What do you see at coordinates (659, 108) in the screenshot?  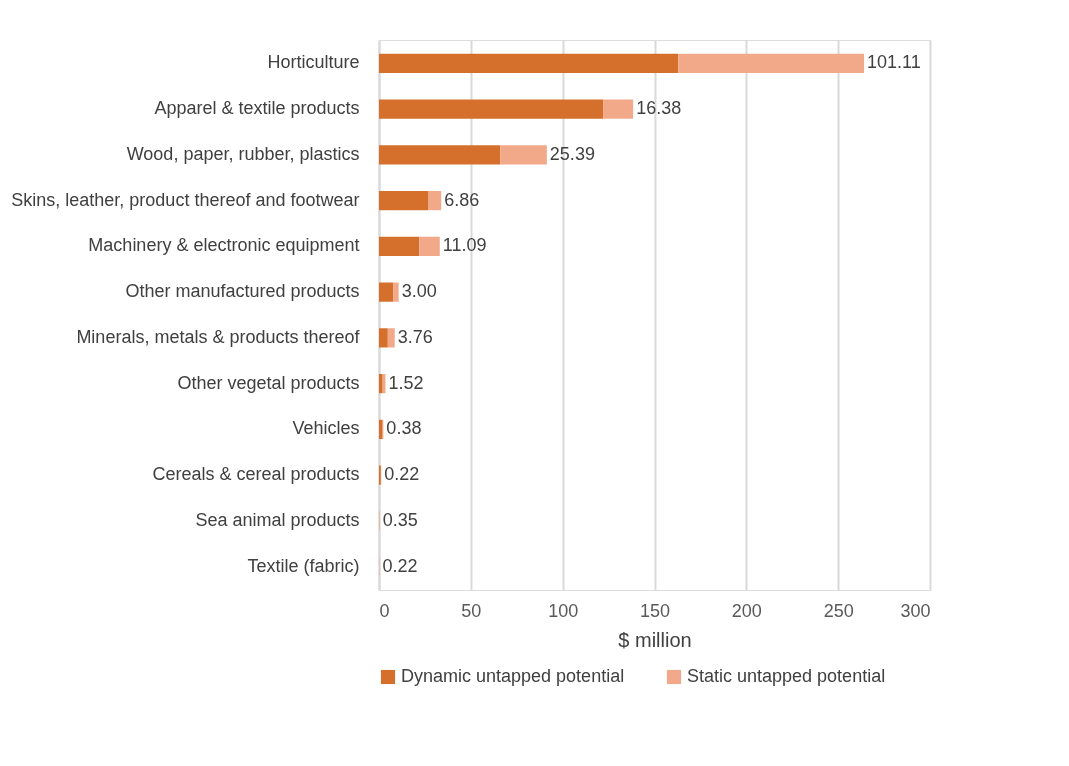 I see `data-label: 16.38` at bounding box center [659, 108].